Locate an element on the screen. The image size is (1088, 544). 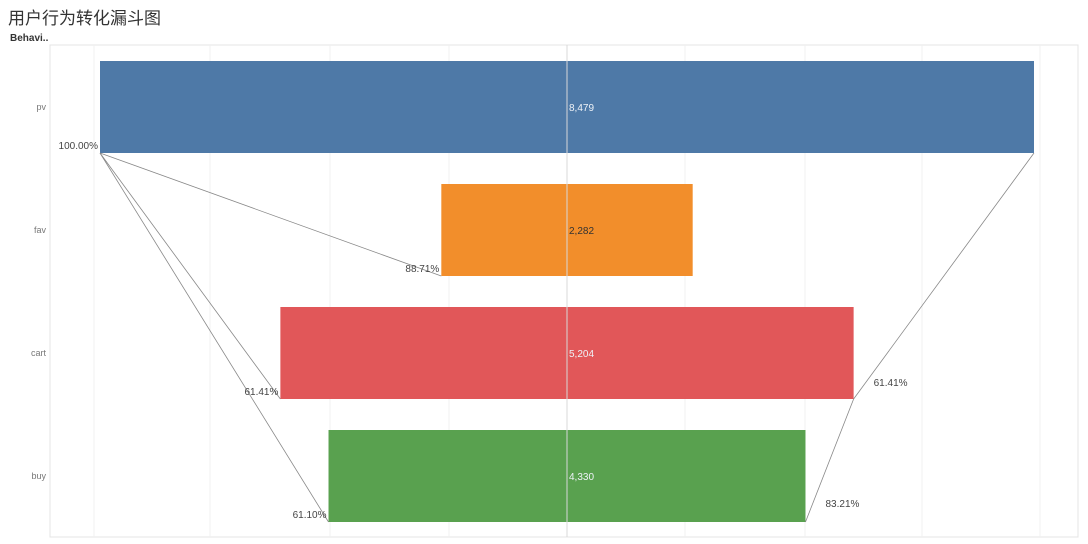
left-percent-label-fav: 88.71% is located at coordinates (422, 269).